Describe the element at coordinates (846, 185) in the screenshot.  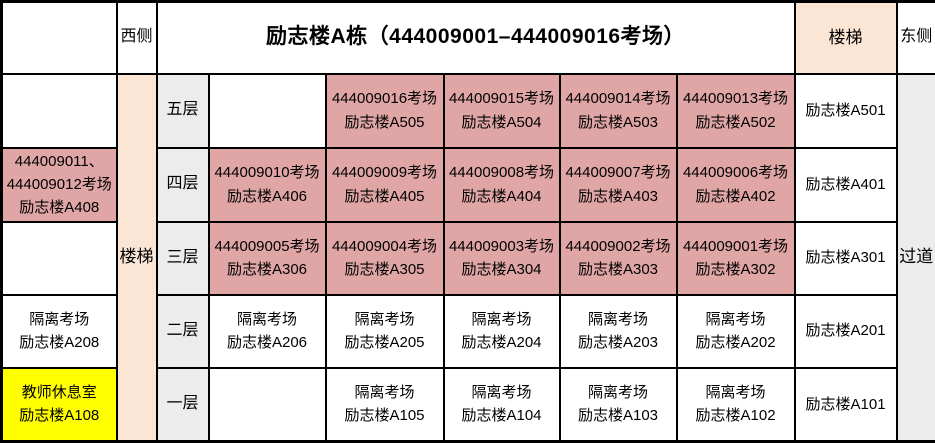
I see `cell-a401: 励志楼A401` at that location.